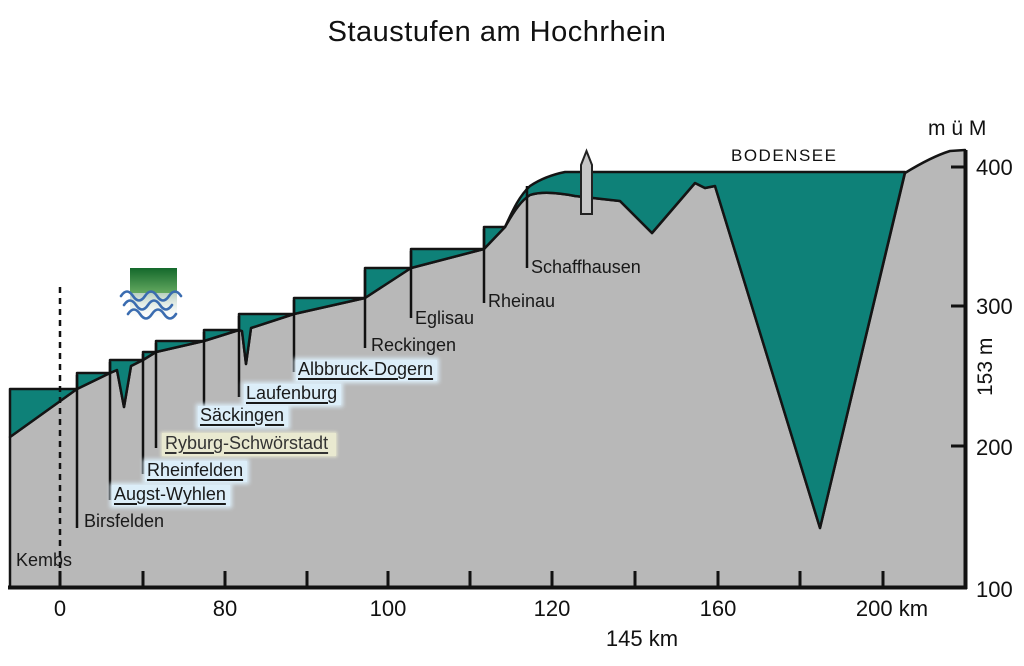 This screenshot has height=666, width=1024. I want to click on x-tick-label-120: 120, so click(552, 608).